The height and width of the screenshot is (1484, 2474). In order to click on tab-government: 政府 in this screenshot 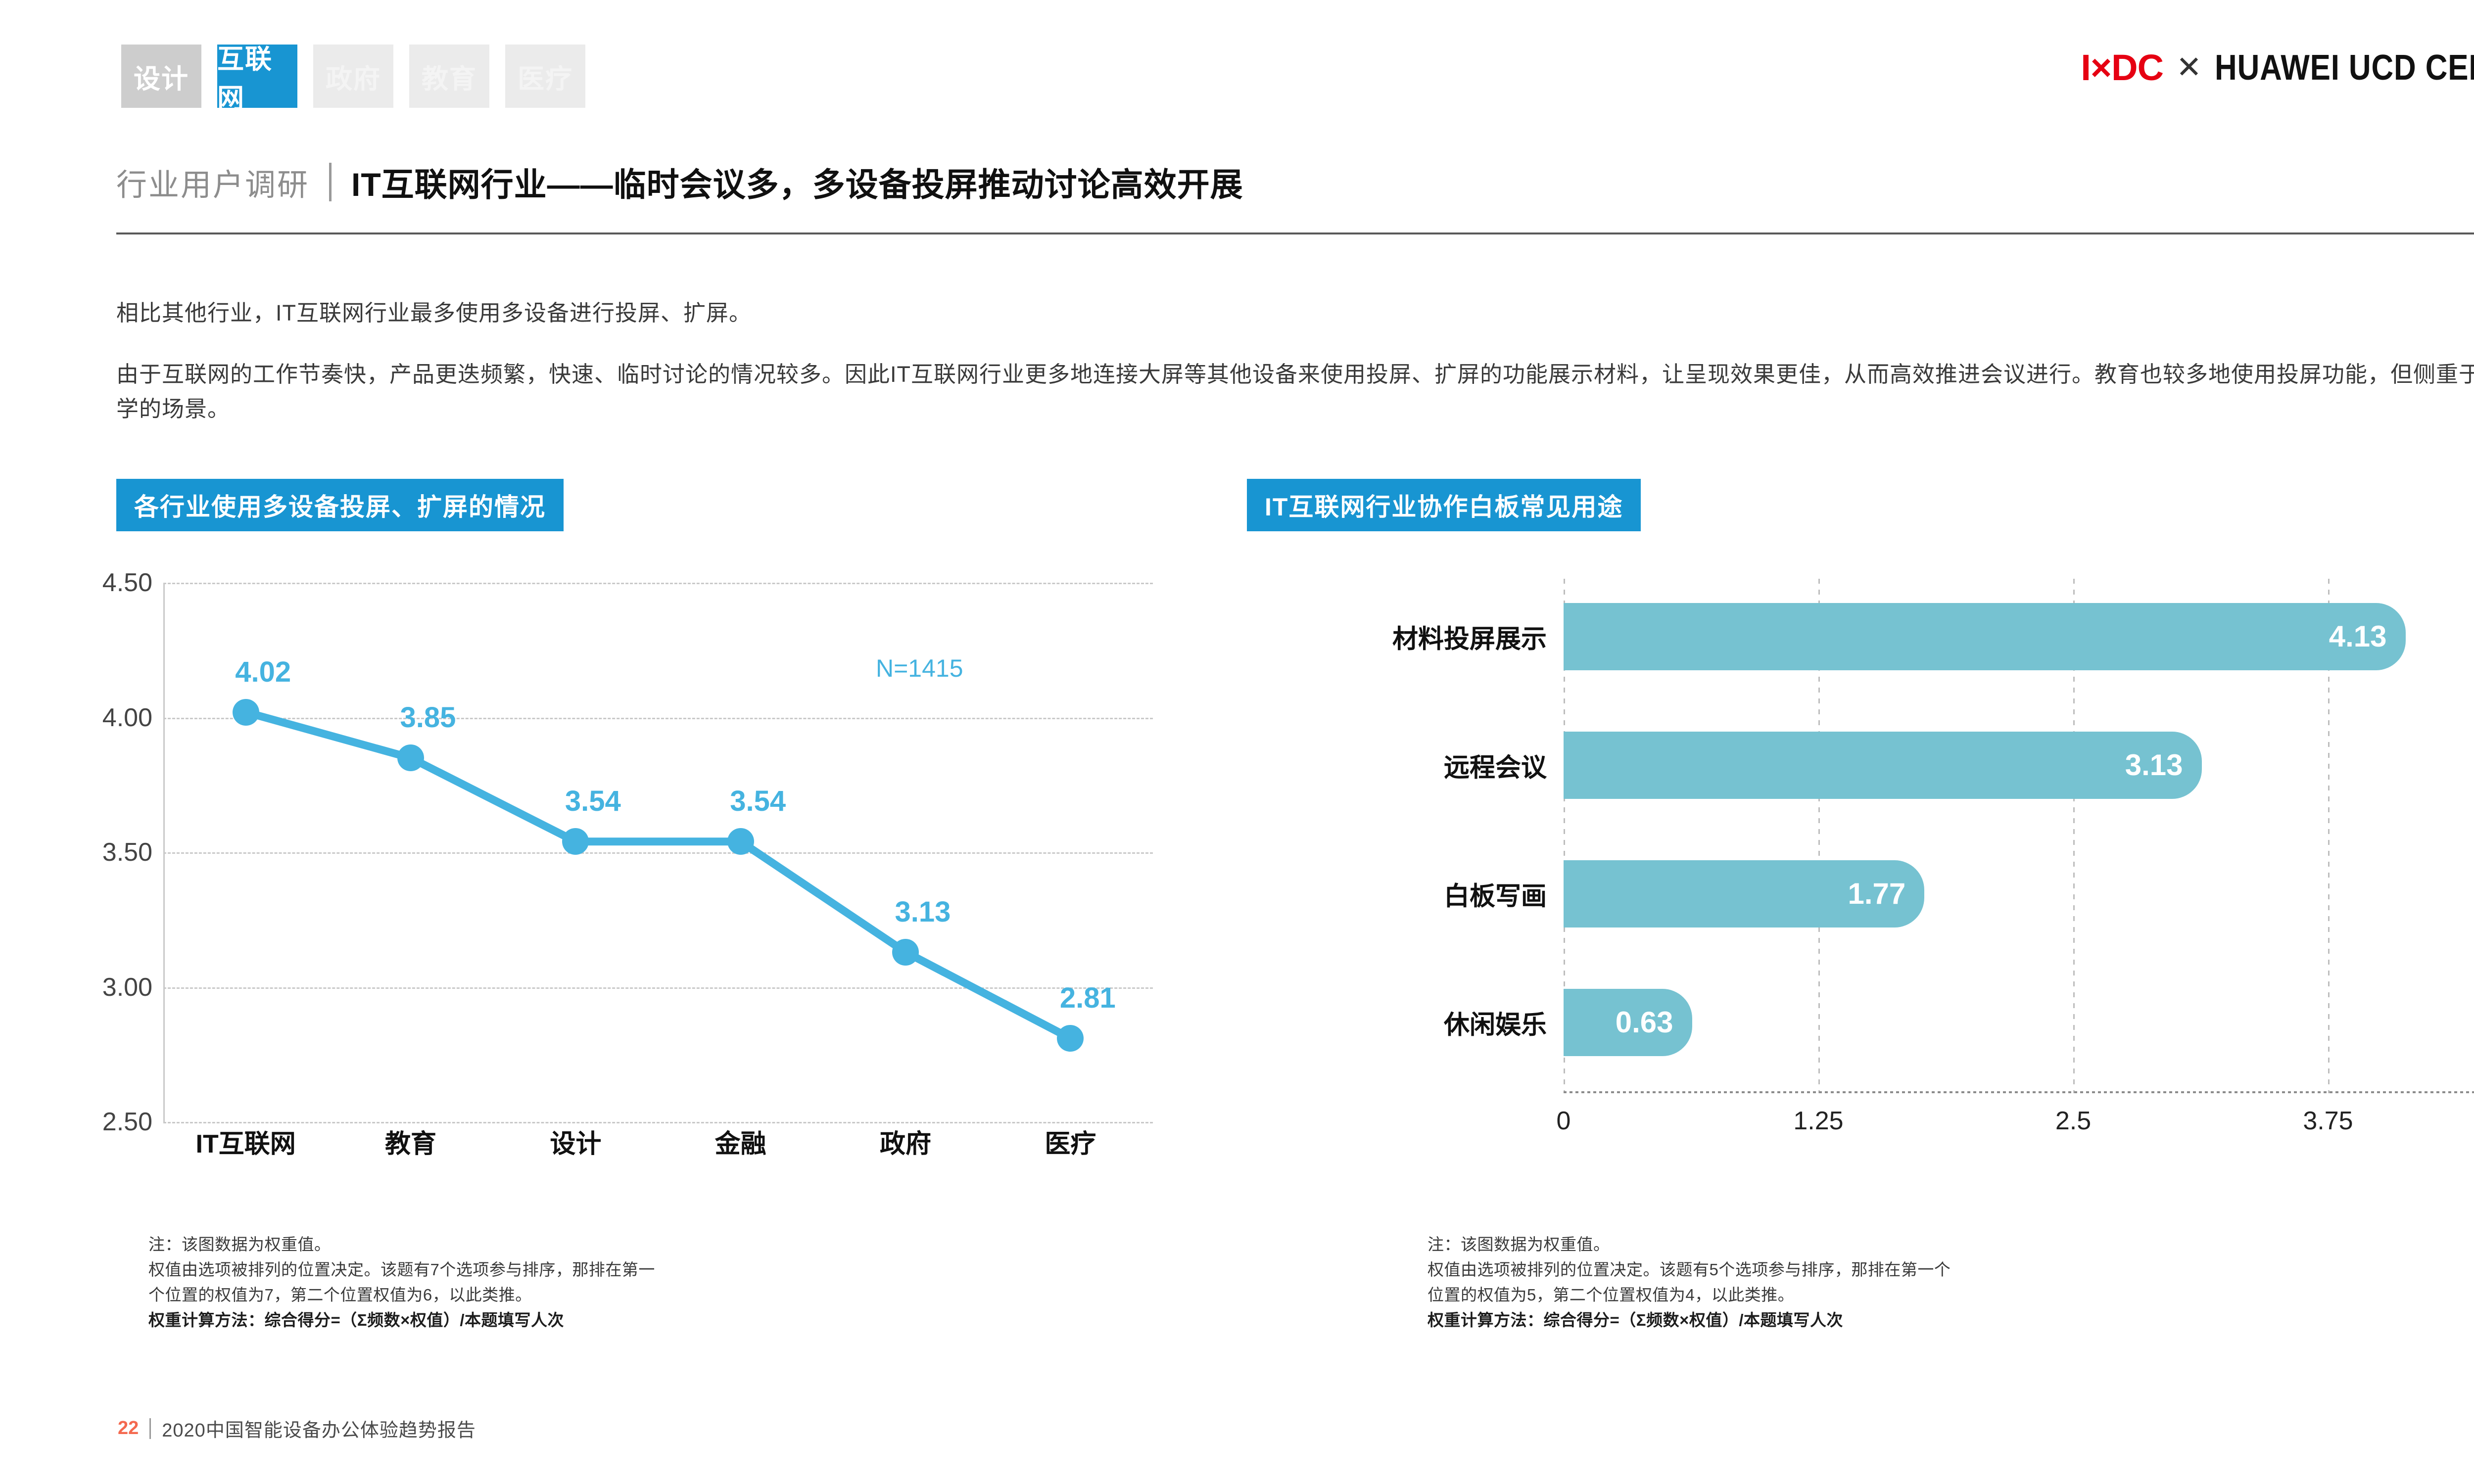, I will do `click(353, 76)`.